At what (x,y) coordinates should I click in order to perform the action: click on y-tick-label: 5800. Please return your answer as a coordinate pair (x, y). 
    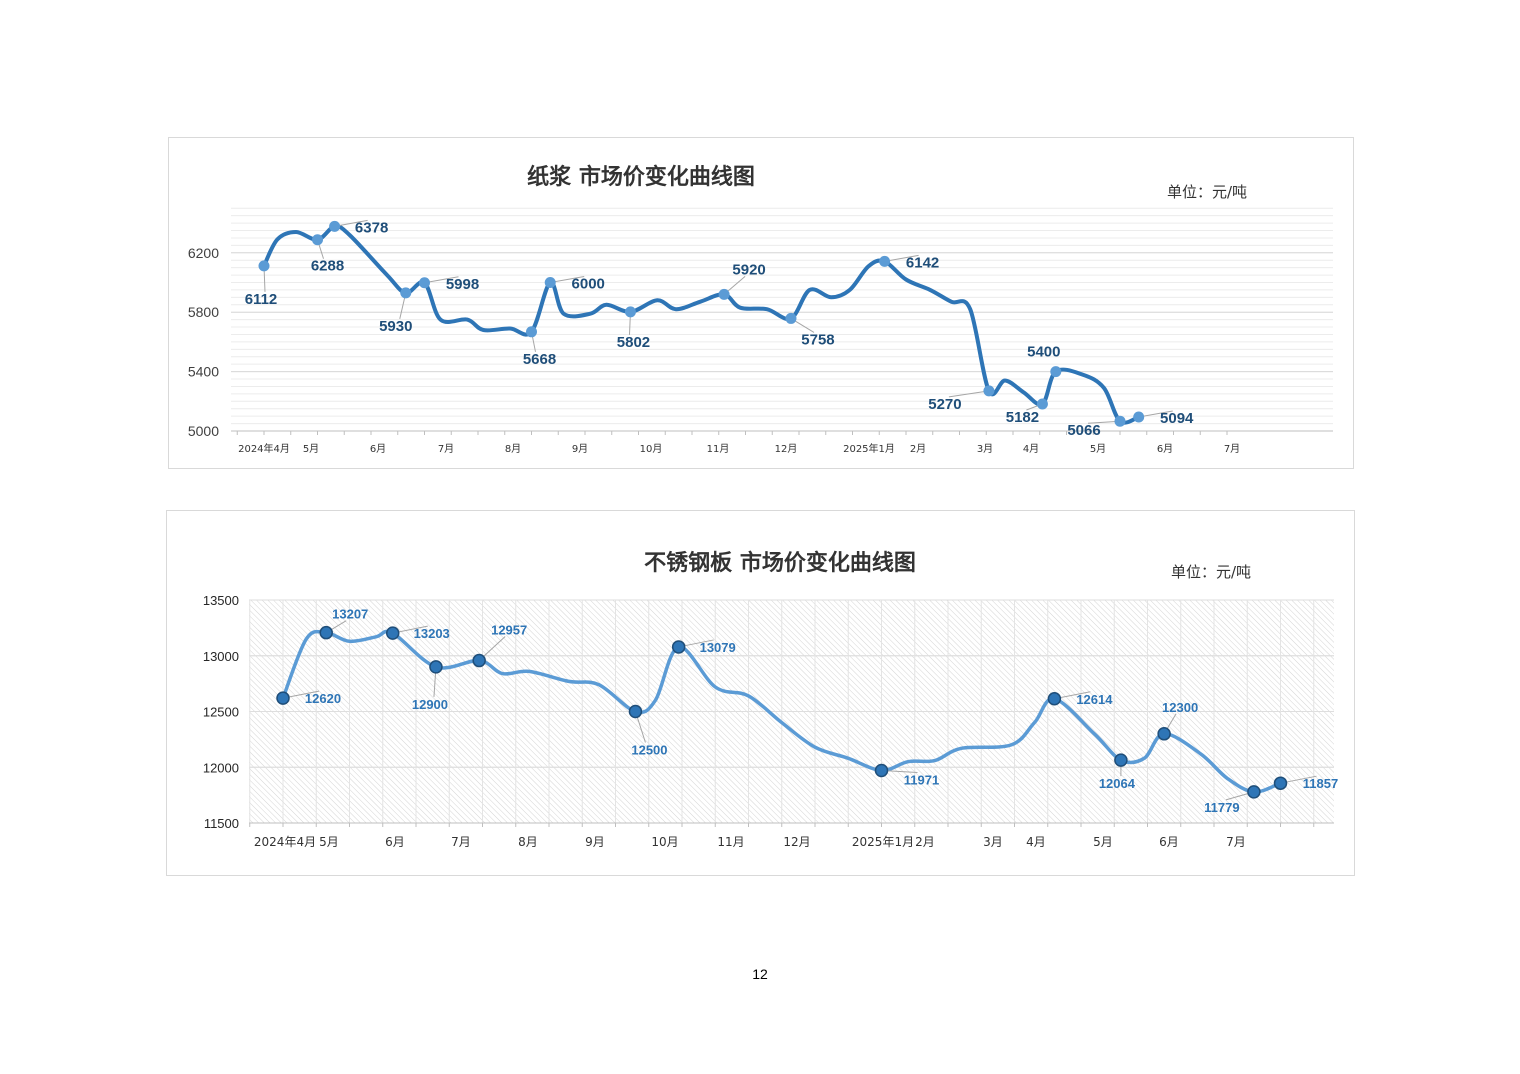
    Looking at the image, I should click on (203, 312).